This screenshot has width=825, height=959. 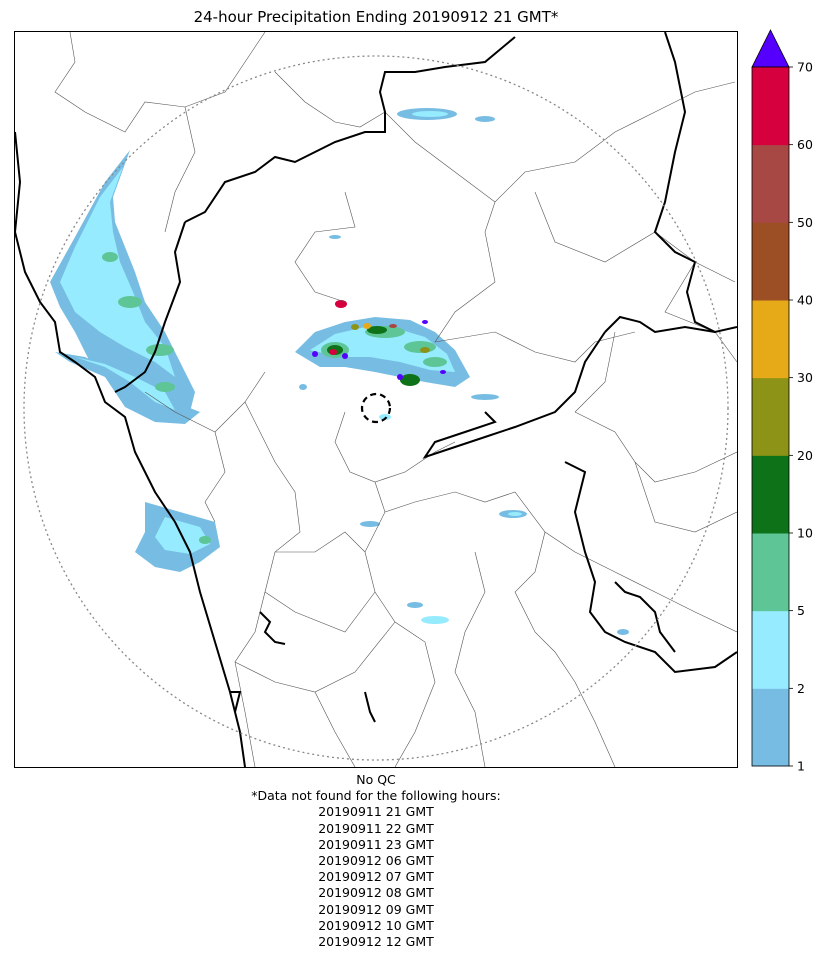 I want to click on colorbar-outline, so click(x=770, y=416).